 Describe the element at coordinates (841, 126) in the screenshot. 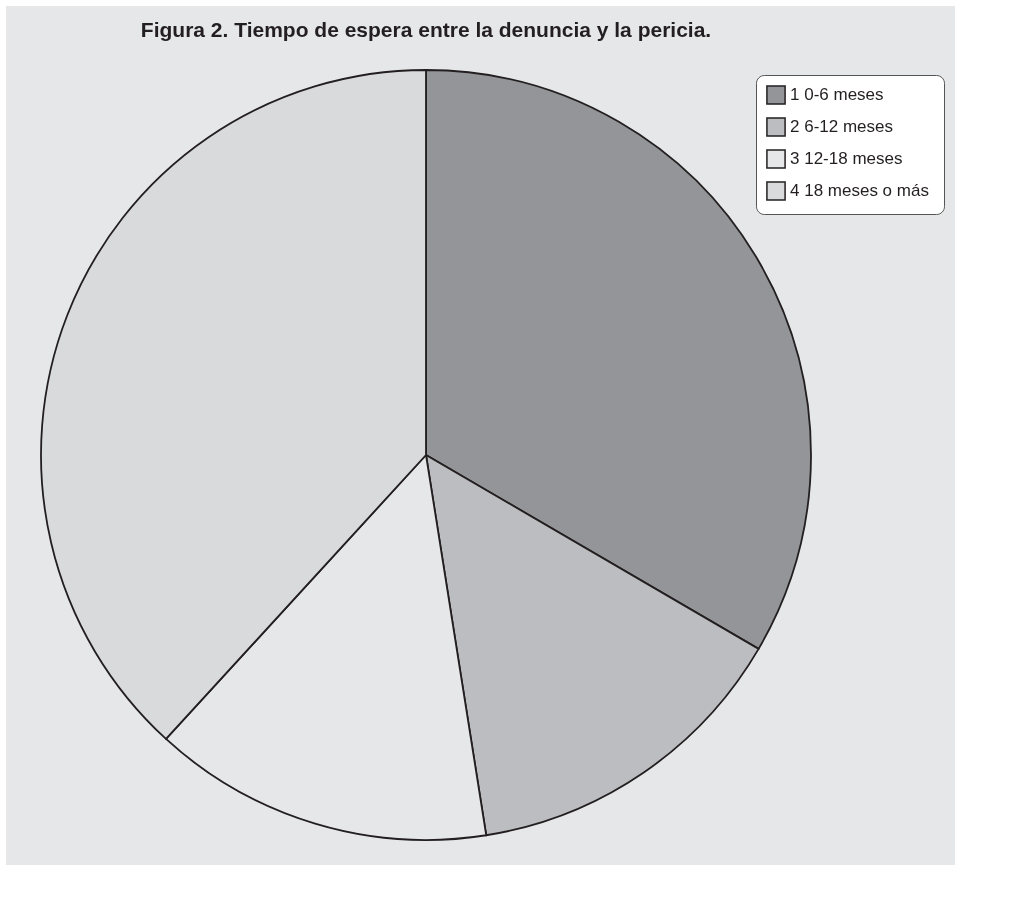

I see `legend-label: 2 6-12 meses` at that location.